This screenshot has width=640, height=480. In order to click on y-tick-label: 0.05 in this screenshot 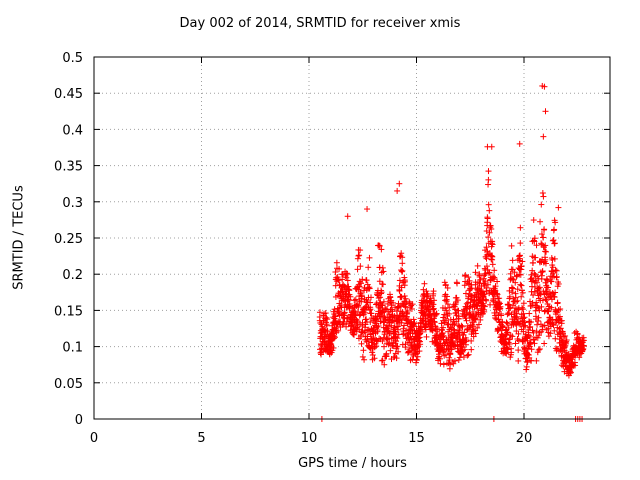, I will do `click(68, 384)`.